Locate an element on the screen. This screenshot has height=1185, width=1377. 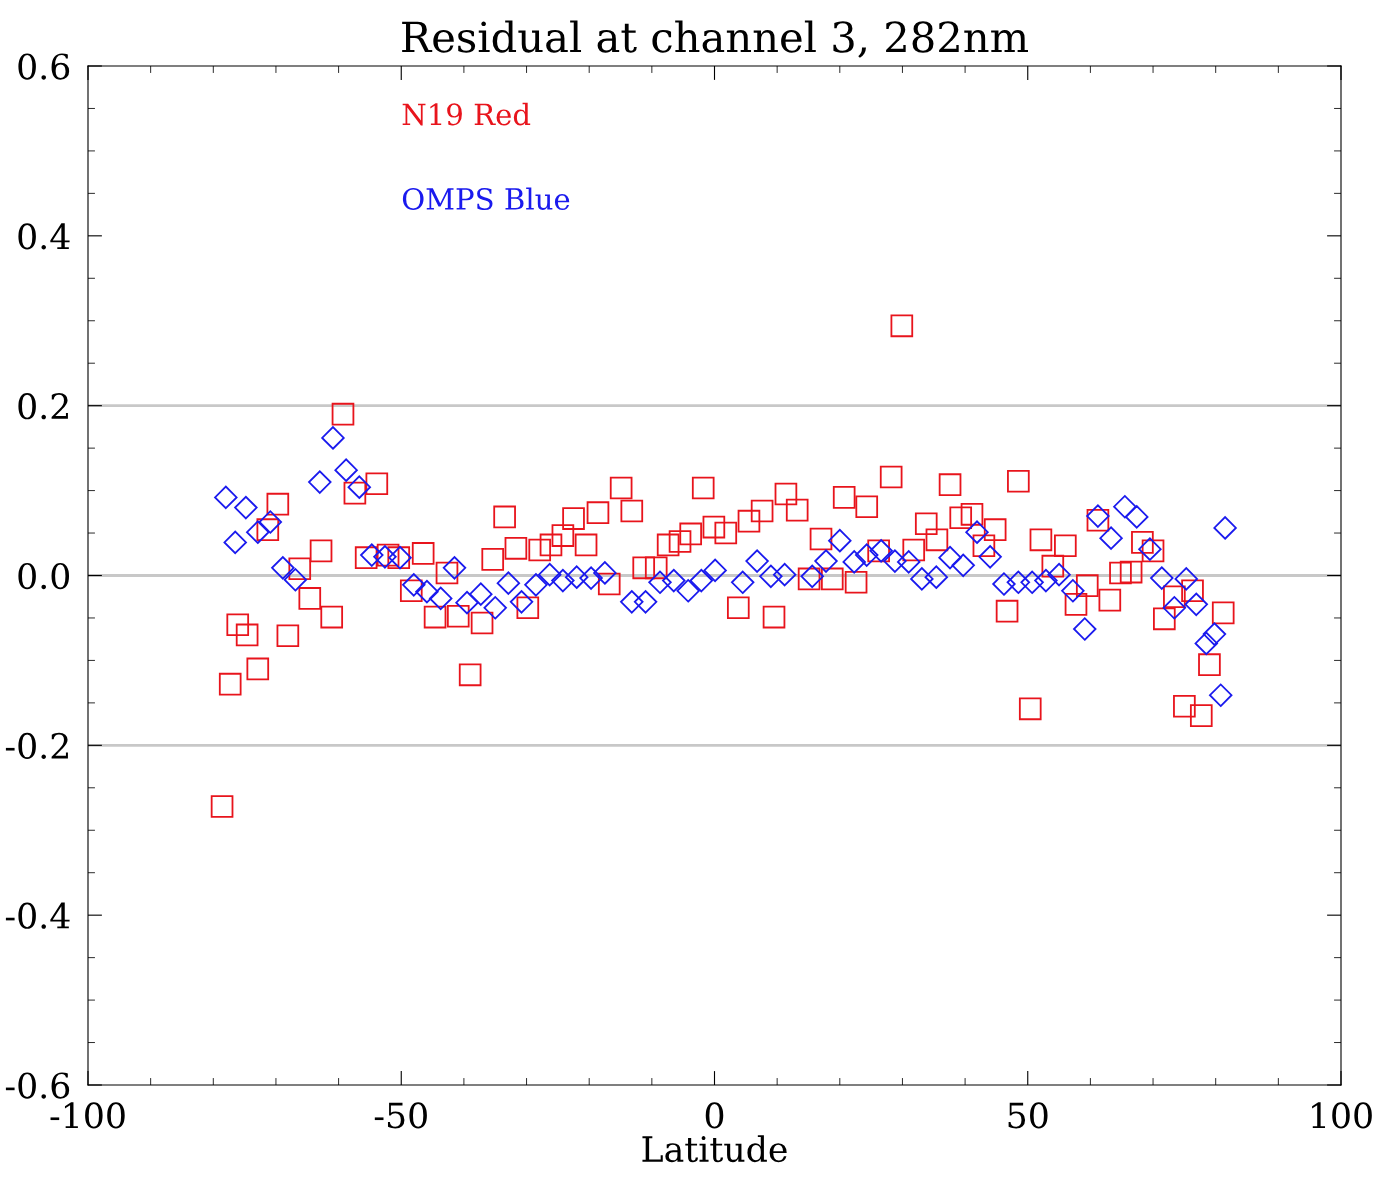
y-tick-label: 0.2 is located at coordinates (43, 406).